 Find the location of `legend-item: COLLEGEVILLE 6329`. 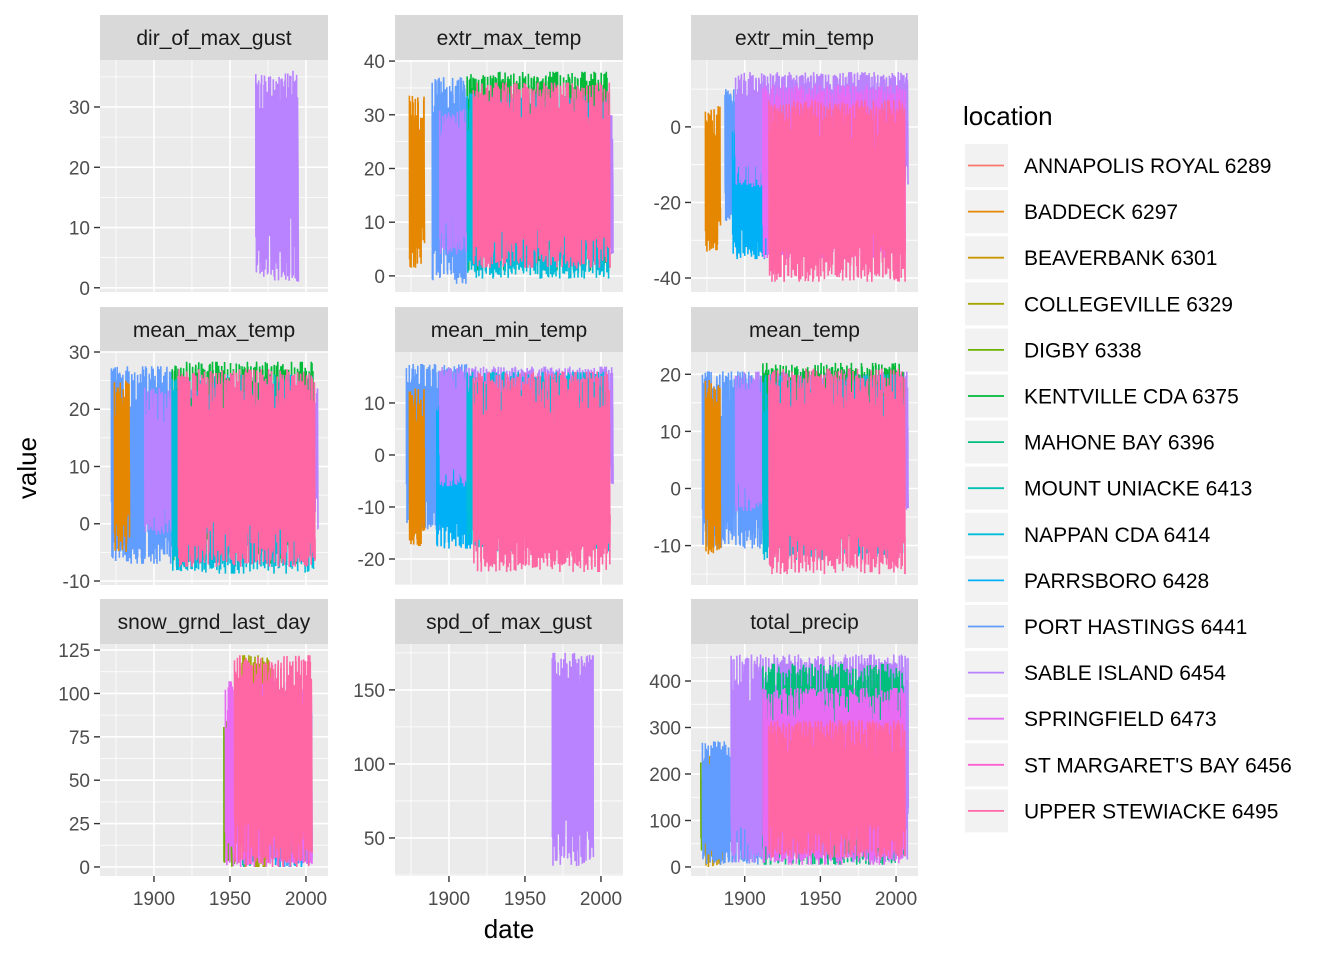

legend-item: COLLEGEVILLE 6329 is located at coordinates (1099, 303).